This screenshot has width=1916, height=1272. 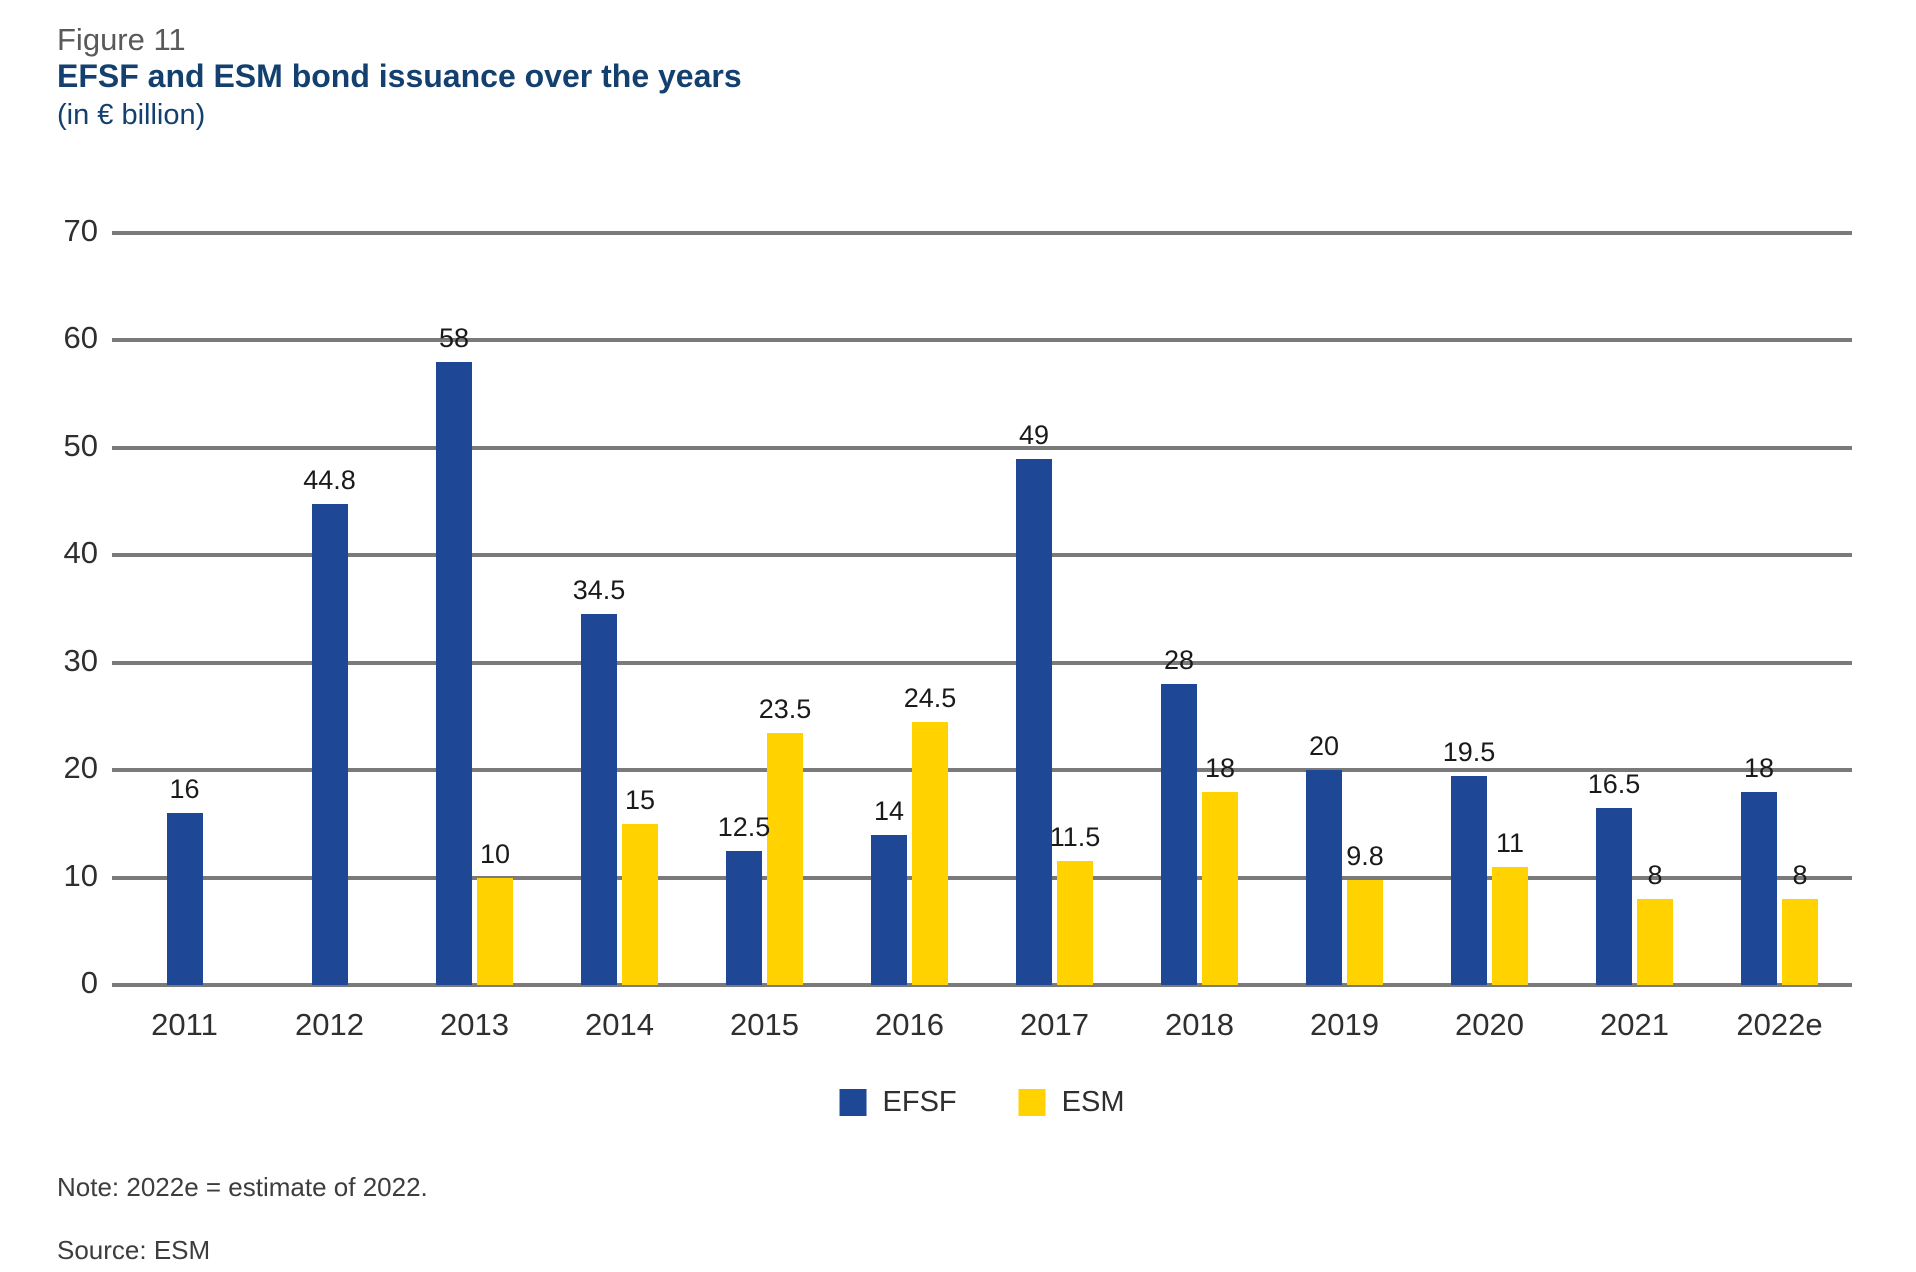 What do you see at coordinates (474, 1024) in the screenshot?
I see `x-axis-label-2013: 2013` at bounding box center [474, 1024].